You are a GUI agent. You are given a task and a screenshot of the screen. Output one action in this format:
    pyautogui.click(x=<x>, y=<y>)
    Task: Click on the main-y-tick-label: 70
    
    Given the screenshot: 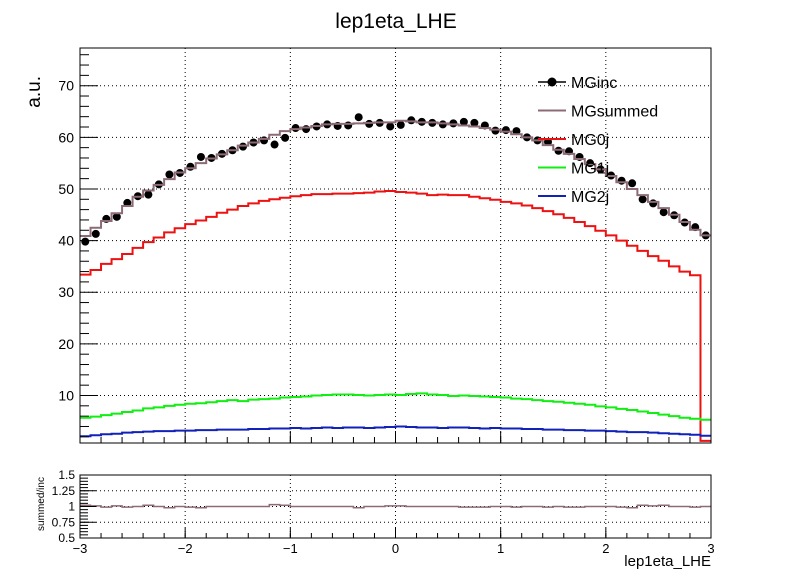 What is the action you would take?
    pyautogui.click(x=66, y=86)
    